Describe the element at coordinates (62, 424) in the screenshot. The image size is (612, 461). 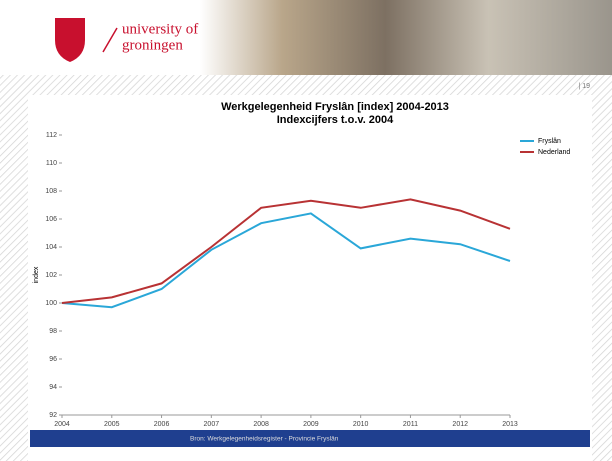
I see `x-tick-label: 2004` at that location.